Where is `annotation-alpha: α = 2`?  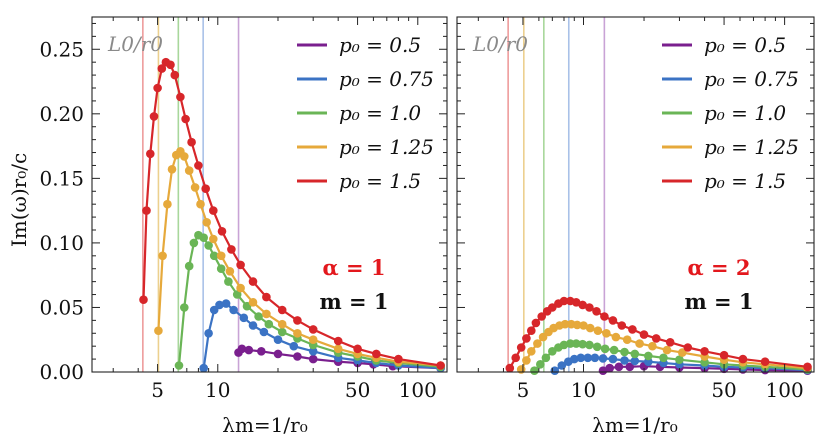 annotation-alpha: α = 2 is located at coordinates (719, 267).